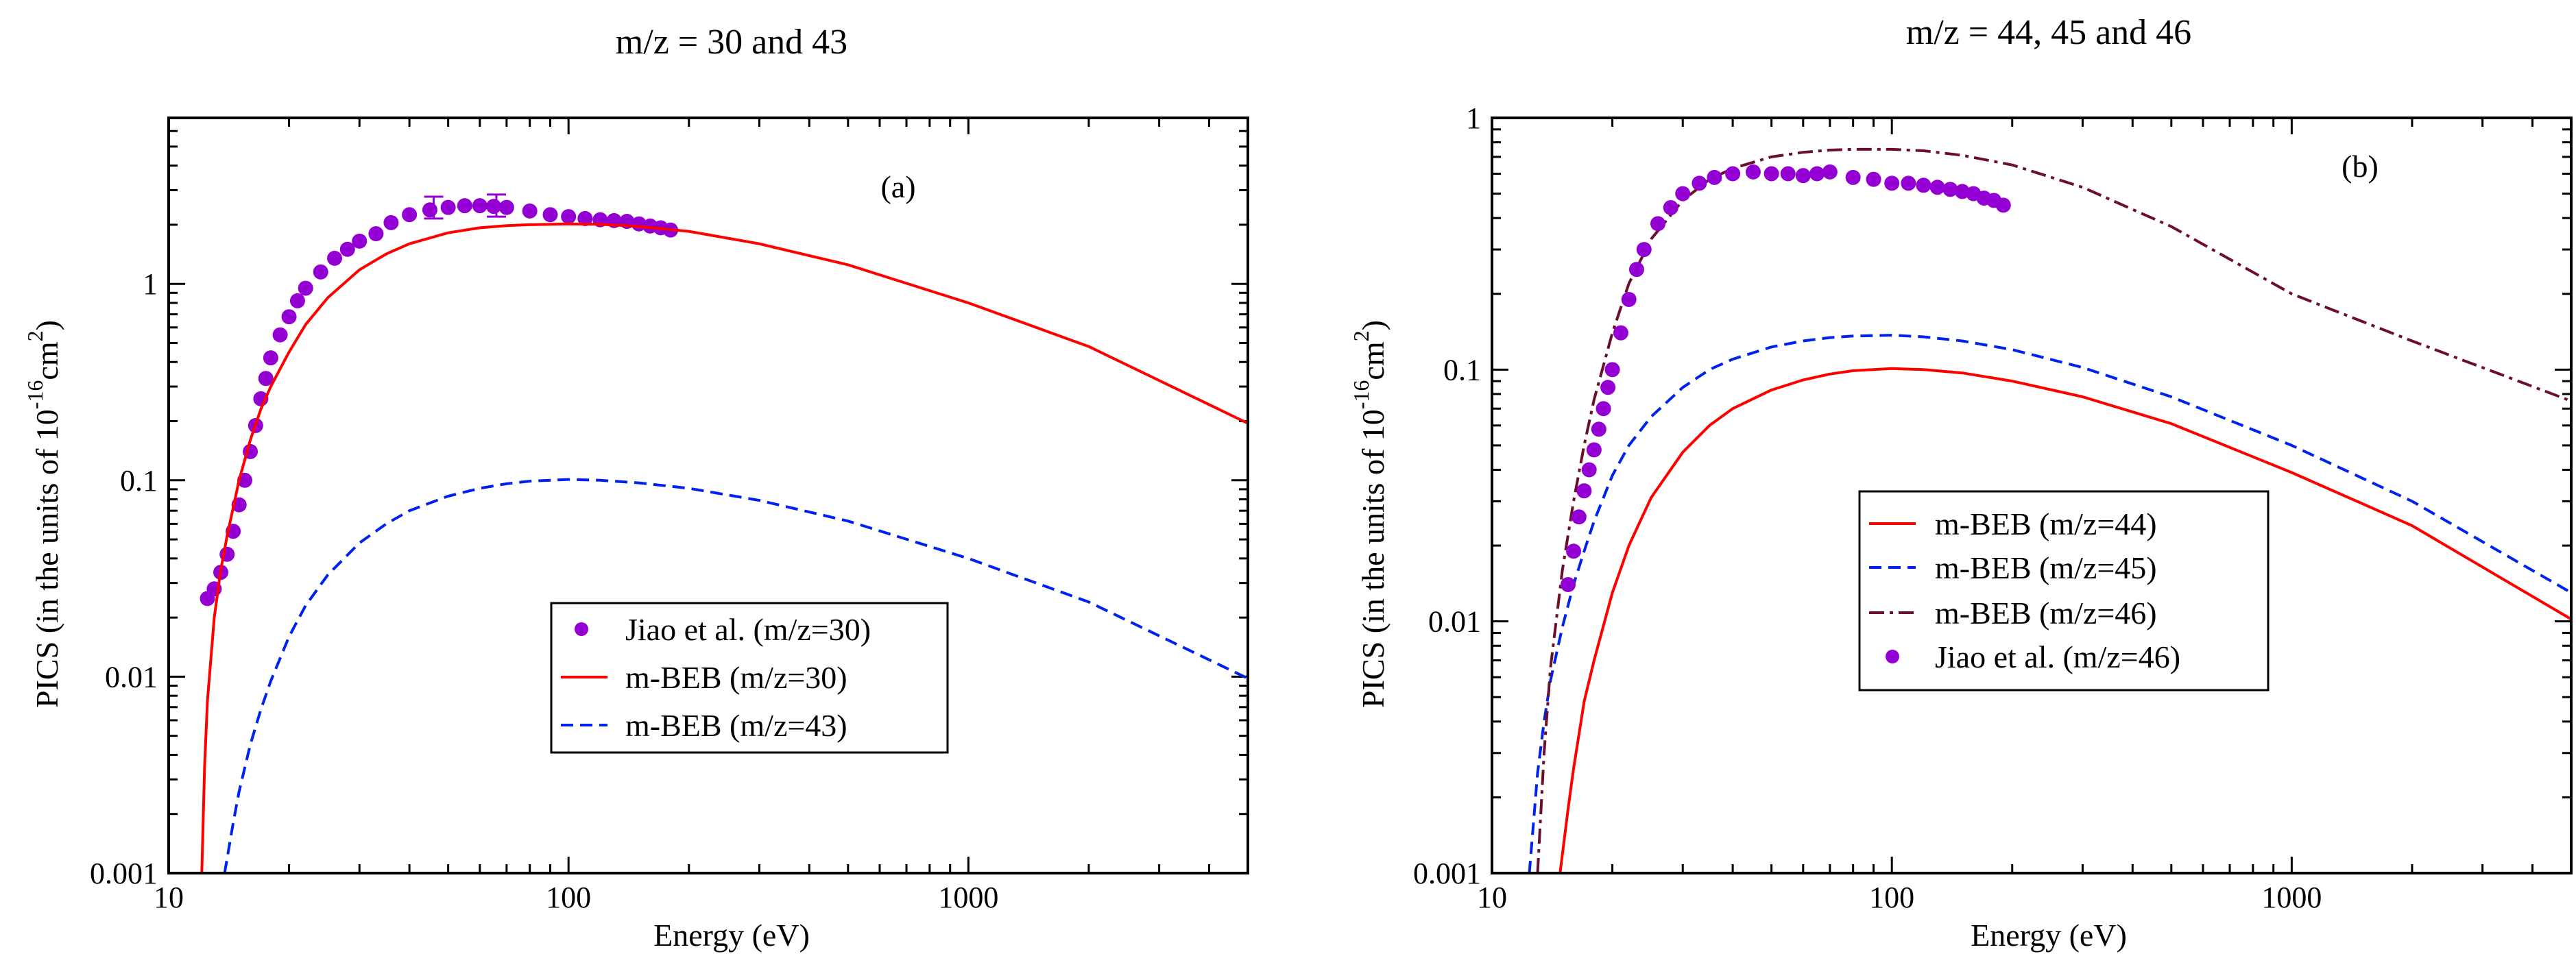 The height and width of the screenshot is (967, 2576). I want to click on panel-b-ylabel-exp: -16, so click(1361, 395).